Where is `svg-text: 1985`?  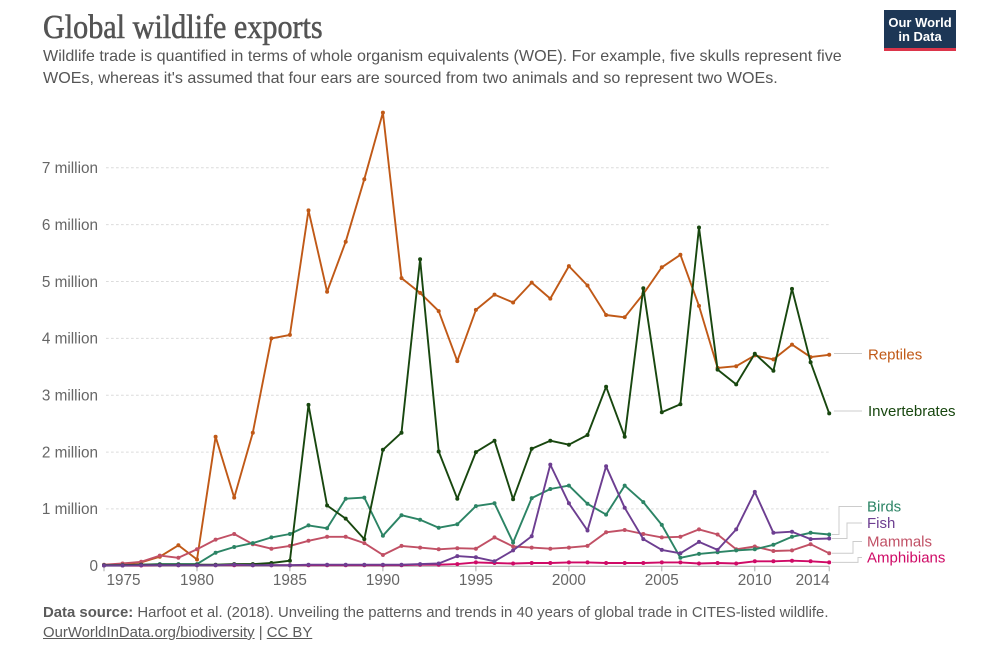
svg-text: 1985 is located at coordinates (290, 580).